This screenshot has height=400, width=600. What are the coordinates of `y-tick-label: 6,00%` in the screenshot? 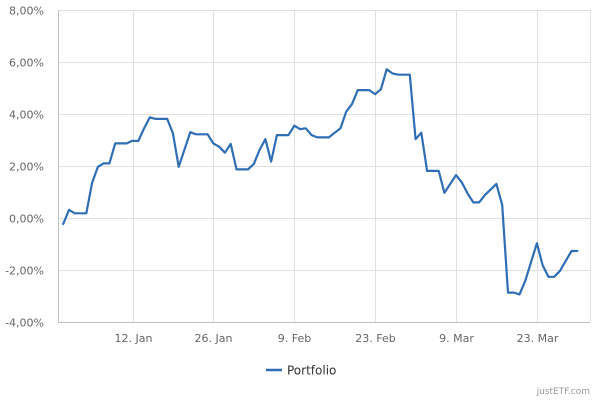 It's located at (26, 63).